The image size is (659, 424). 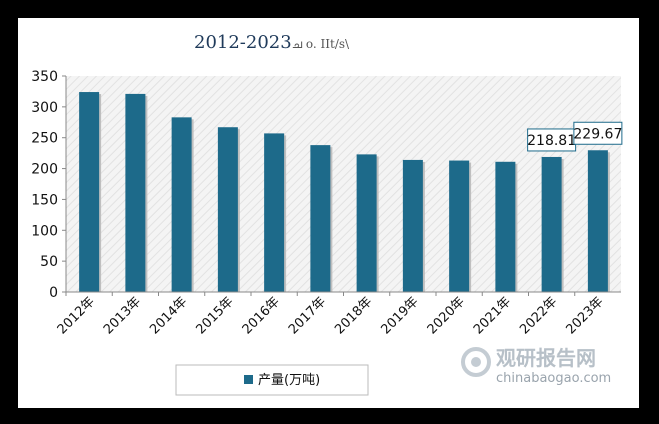 I want to click on data-label-box, so click(x=598, y=133).